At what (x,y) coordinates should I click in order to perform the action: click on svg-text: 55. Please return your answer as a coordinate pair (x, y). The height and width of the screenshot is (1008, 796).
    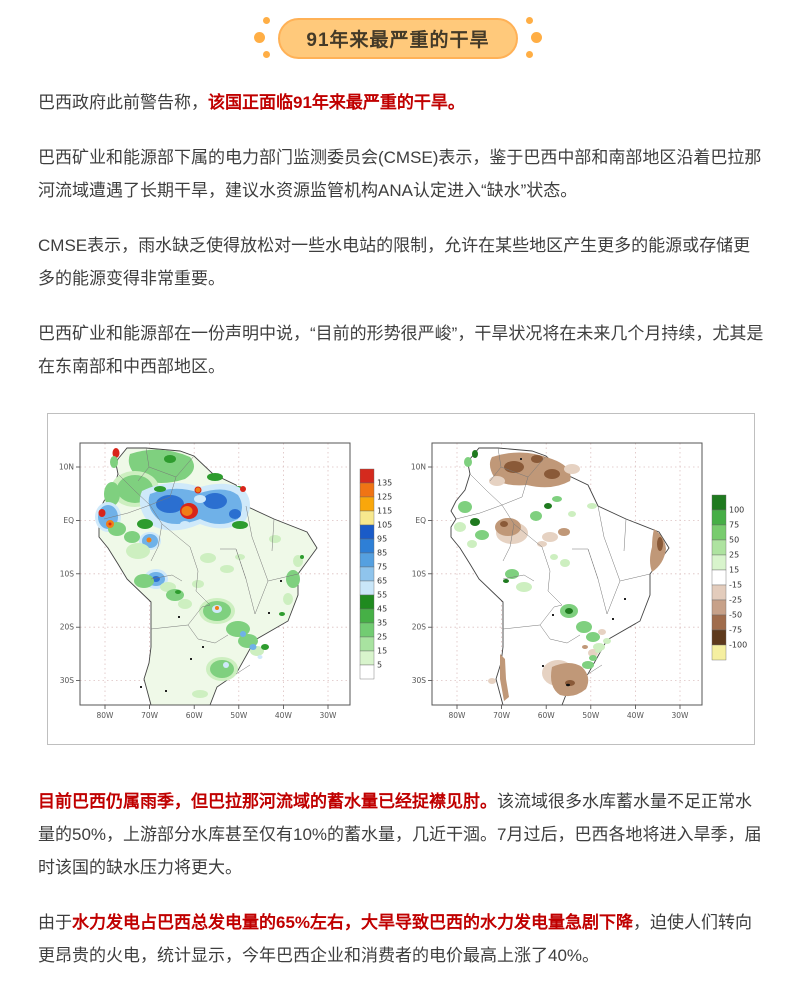
    Looking at the image, I should click on (382, 595).